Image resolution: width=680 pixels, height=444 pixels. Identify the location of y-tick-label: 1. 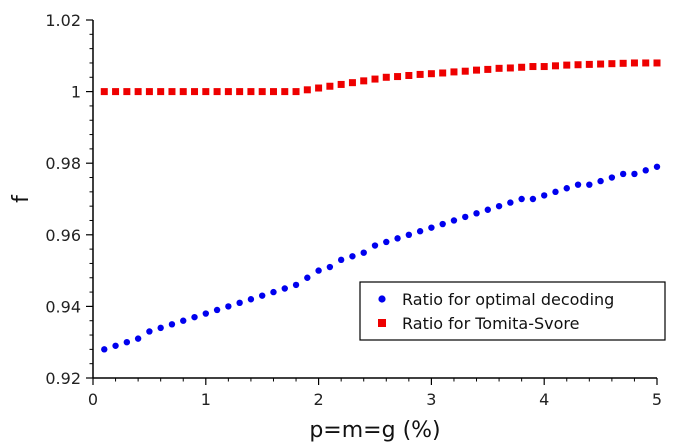
(76, 92).